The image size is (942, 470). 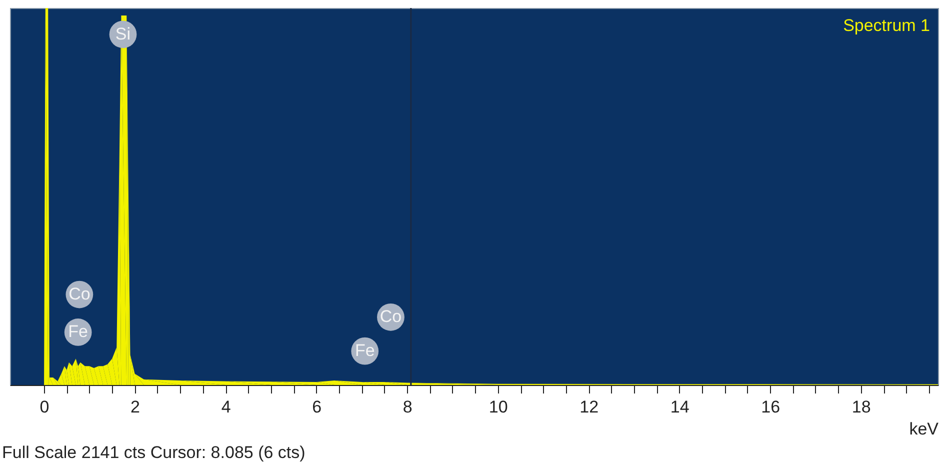 What do you see at coordinates (135, 407) in the screenshot?
I see `x-tick-label: 2` at bounding box center [135, 407].